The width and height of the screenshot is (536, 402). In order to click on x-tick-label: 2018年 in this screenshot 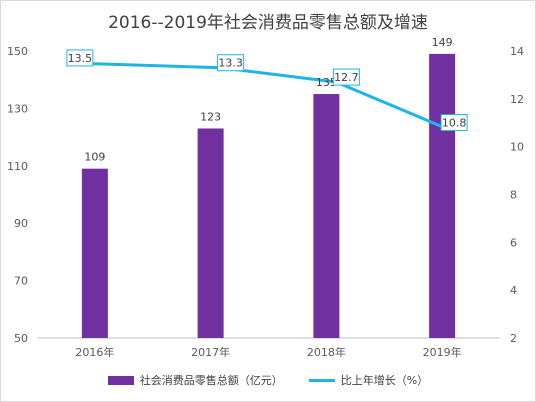, I will do `click(326, 352)`.